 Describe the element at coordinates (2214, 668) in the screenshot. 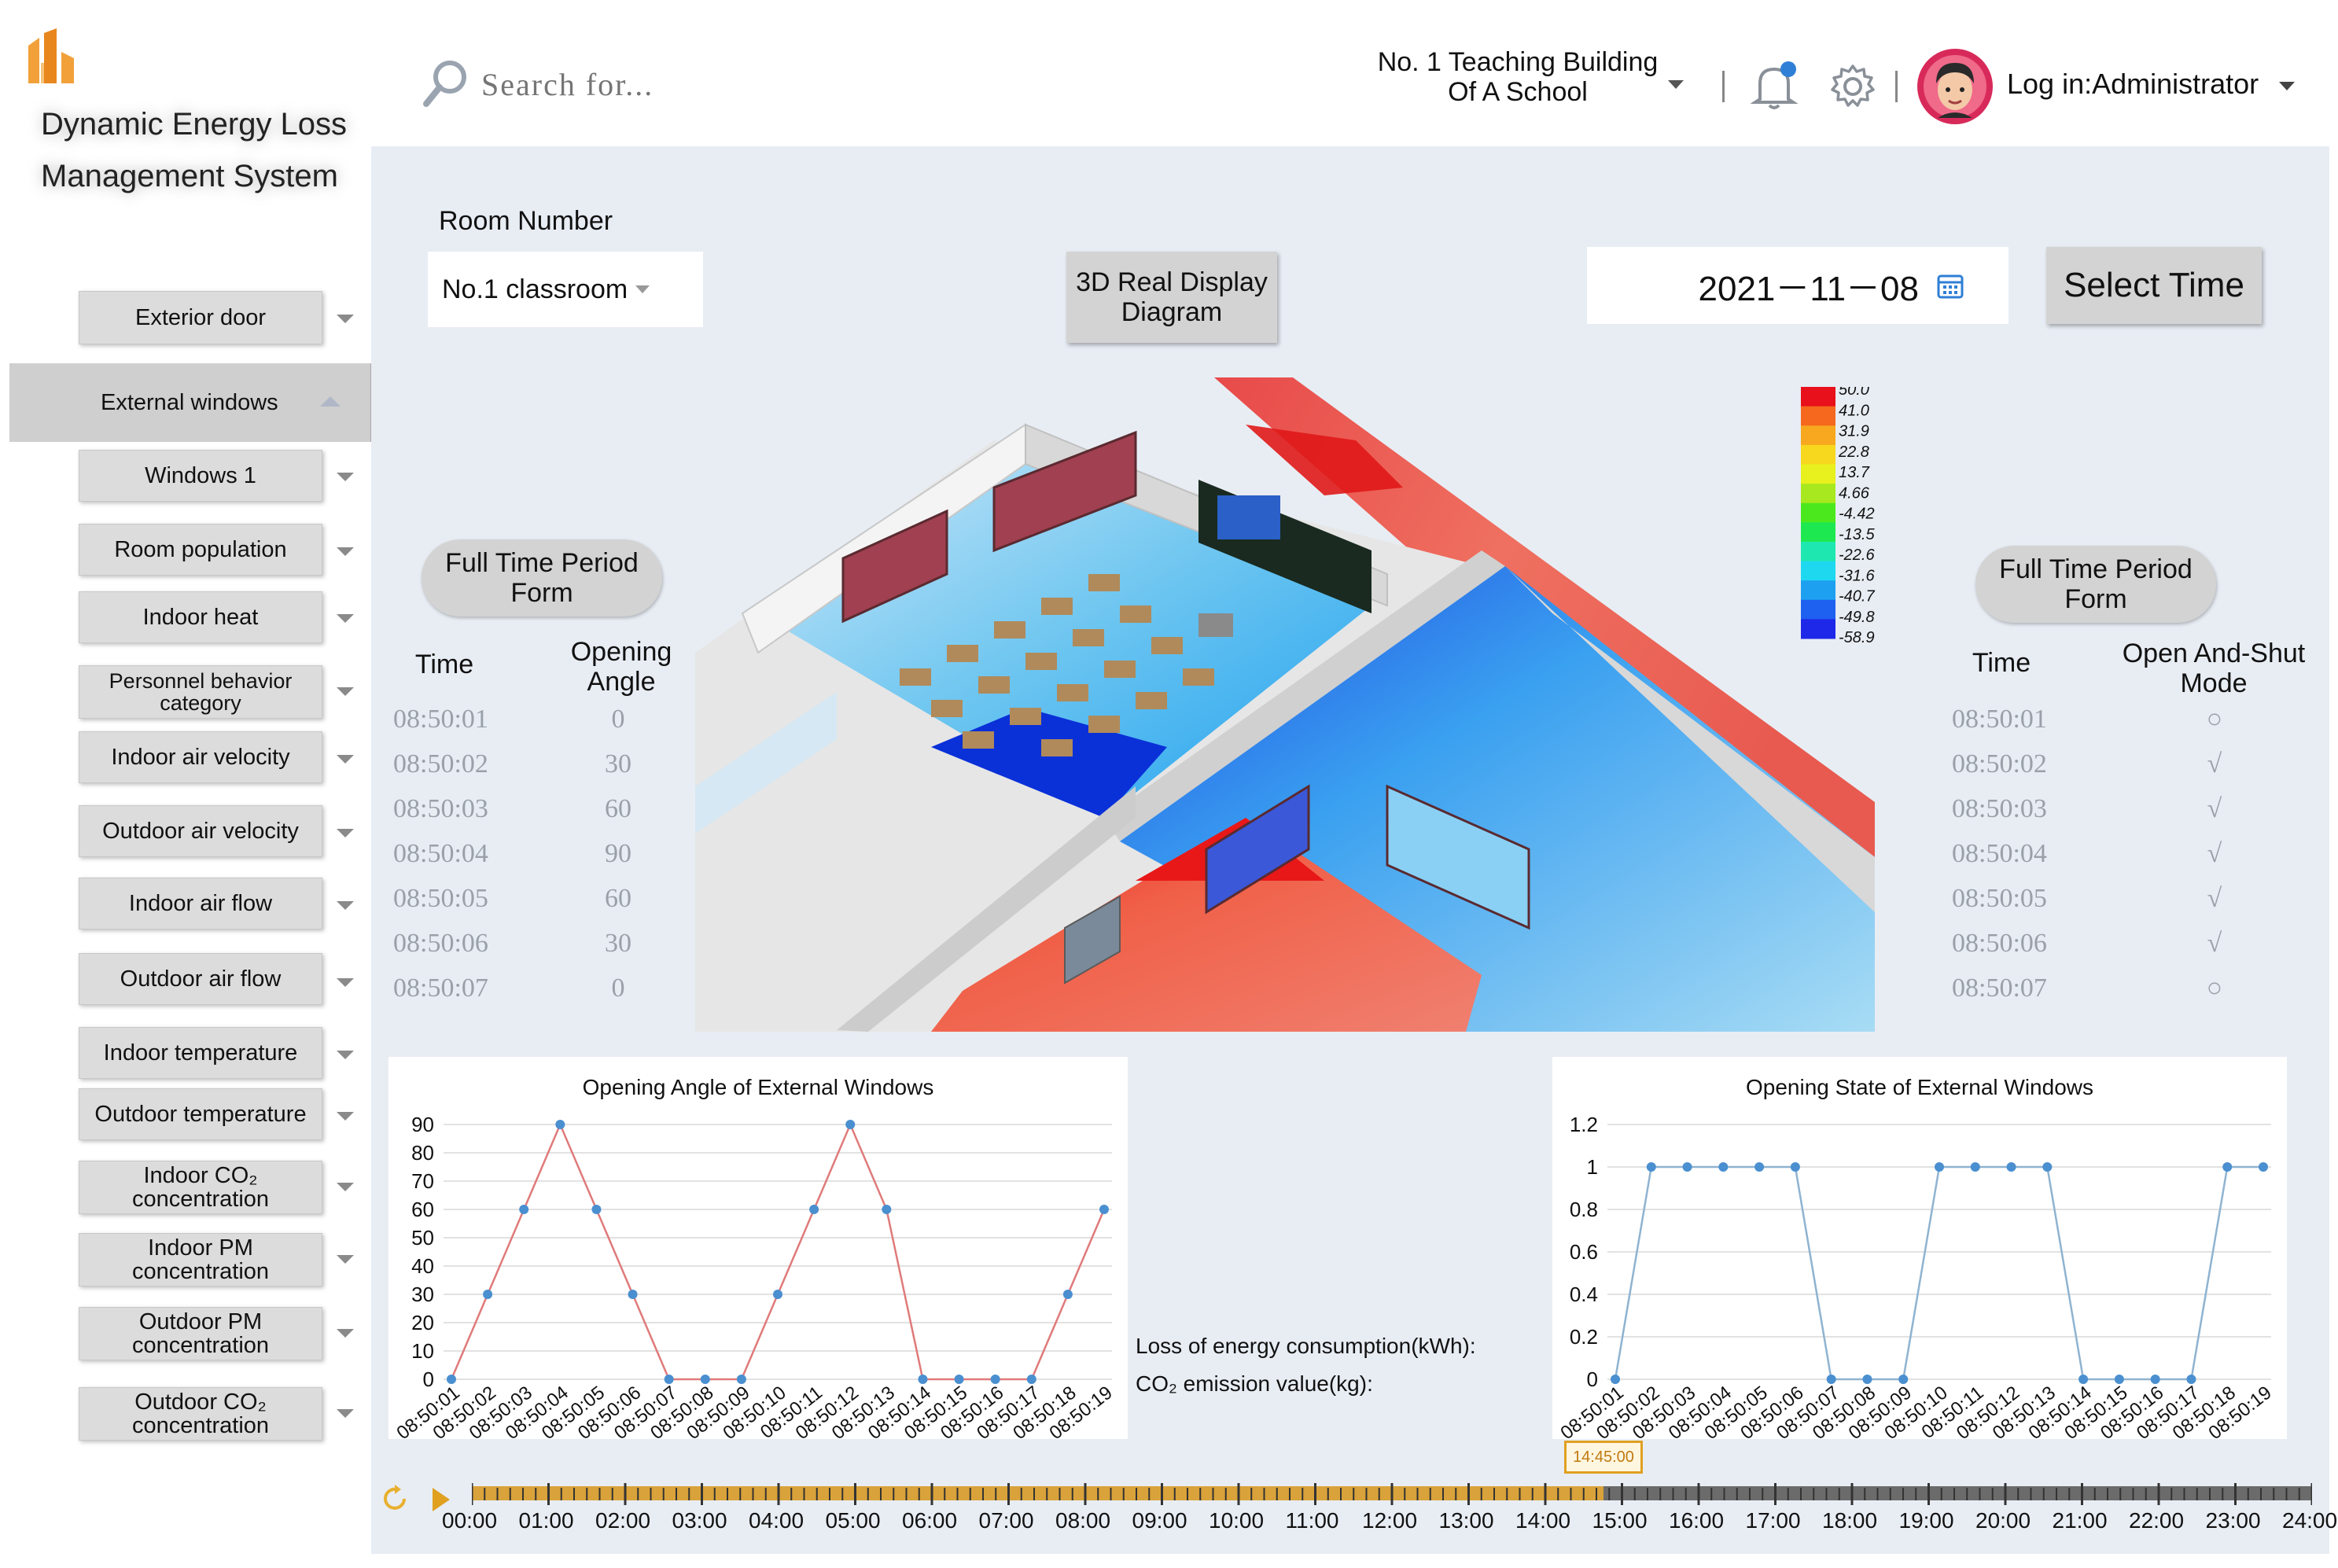

I see `right-col-mode: Open And-Shut Mode` at that location.